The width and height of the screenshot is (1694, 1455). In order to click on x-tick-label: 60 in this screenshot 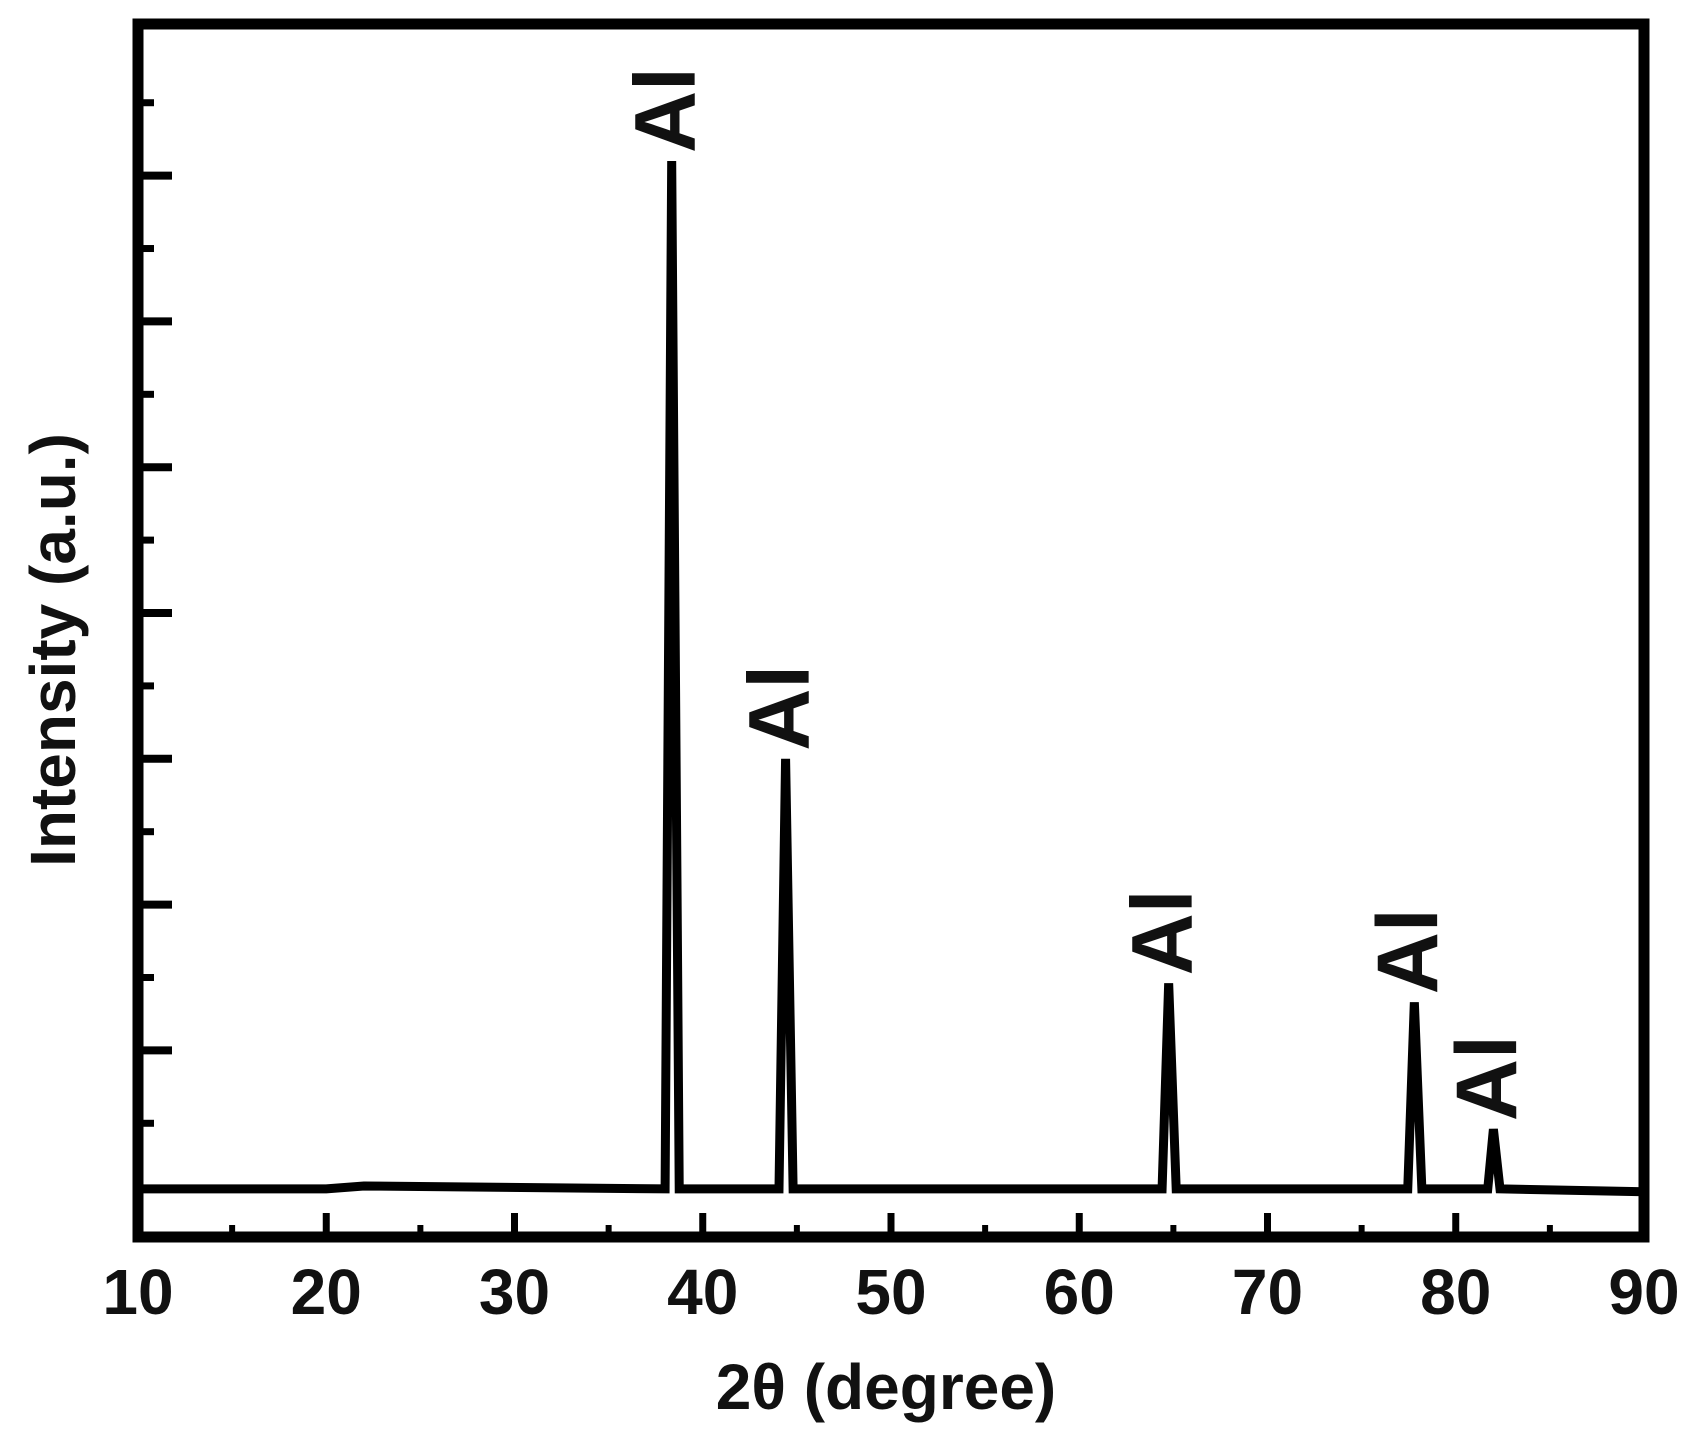, I will do `click(1079, 1292)`.